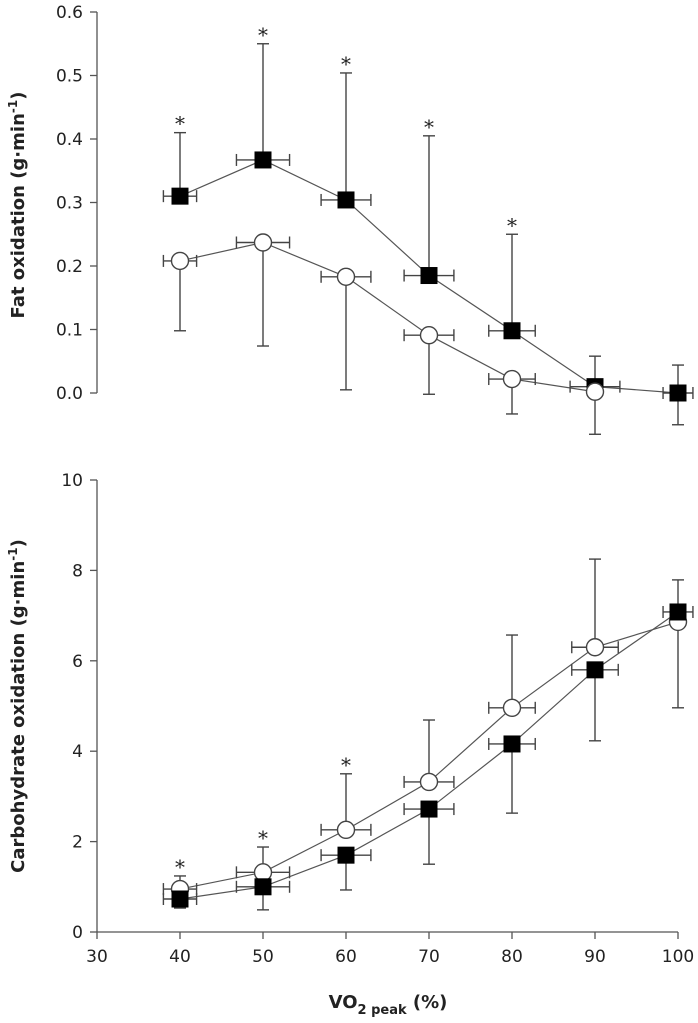  I want to click on fat-y-tick-label: 0.3, so click(69, 204).